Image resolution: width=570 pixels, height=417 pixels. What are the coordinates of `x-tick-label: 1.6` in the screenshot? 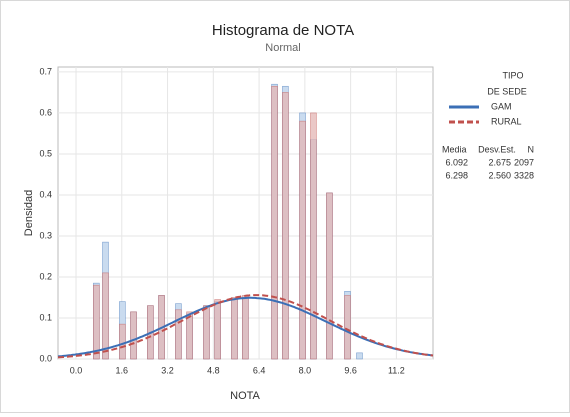 It's located at (122, 370).